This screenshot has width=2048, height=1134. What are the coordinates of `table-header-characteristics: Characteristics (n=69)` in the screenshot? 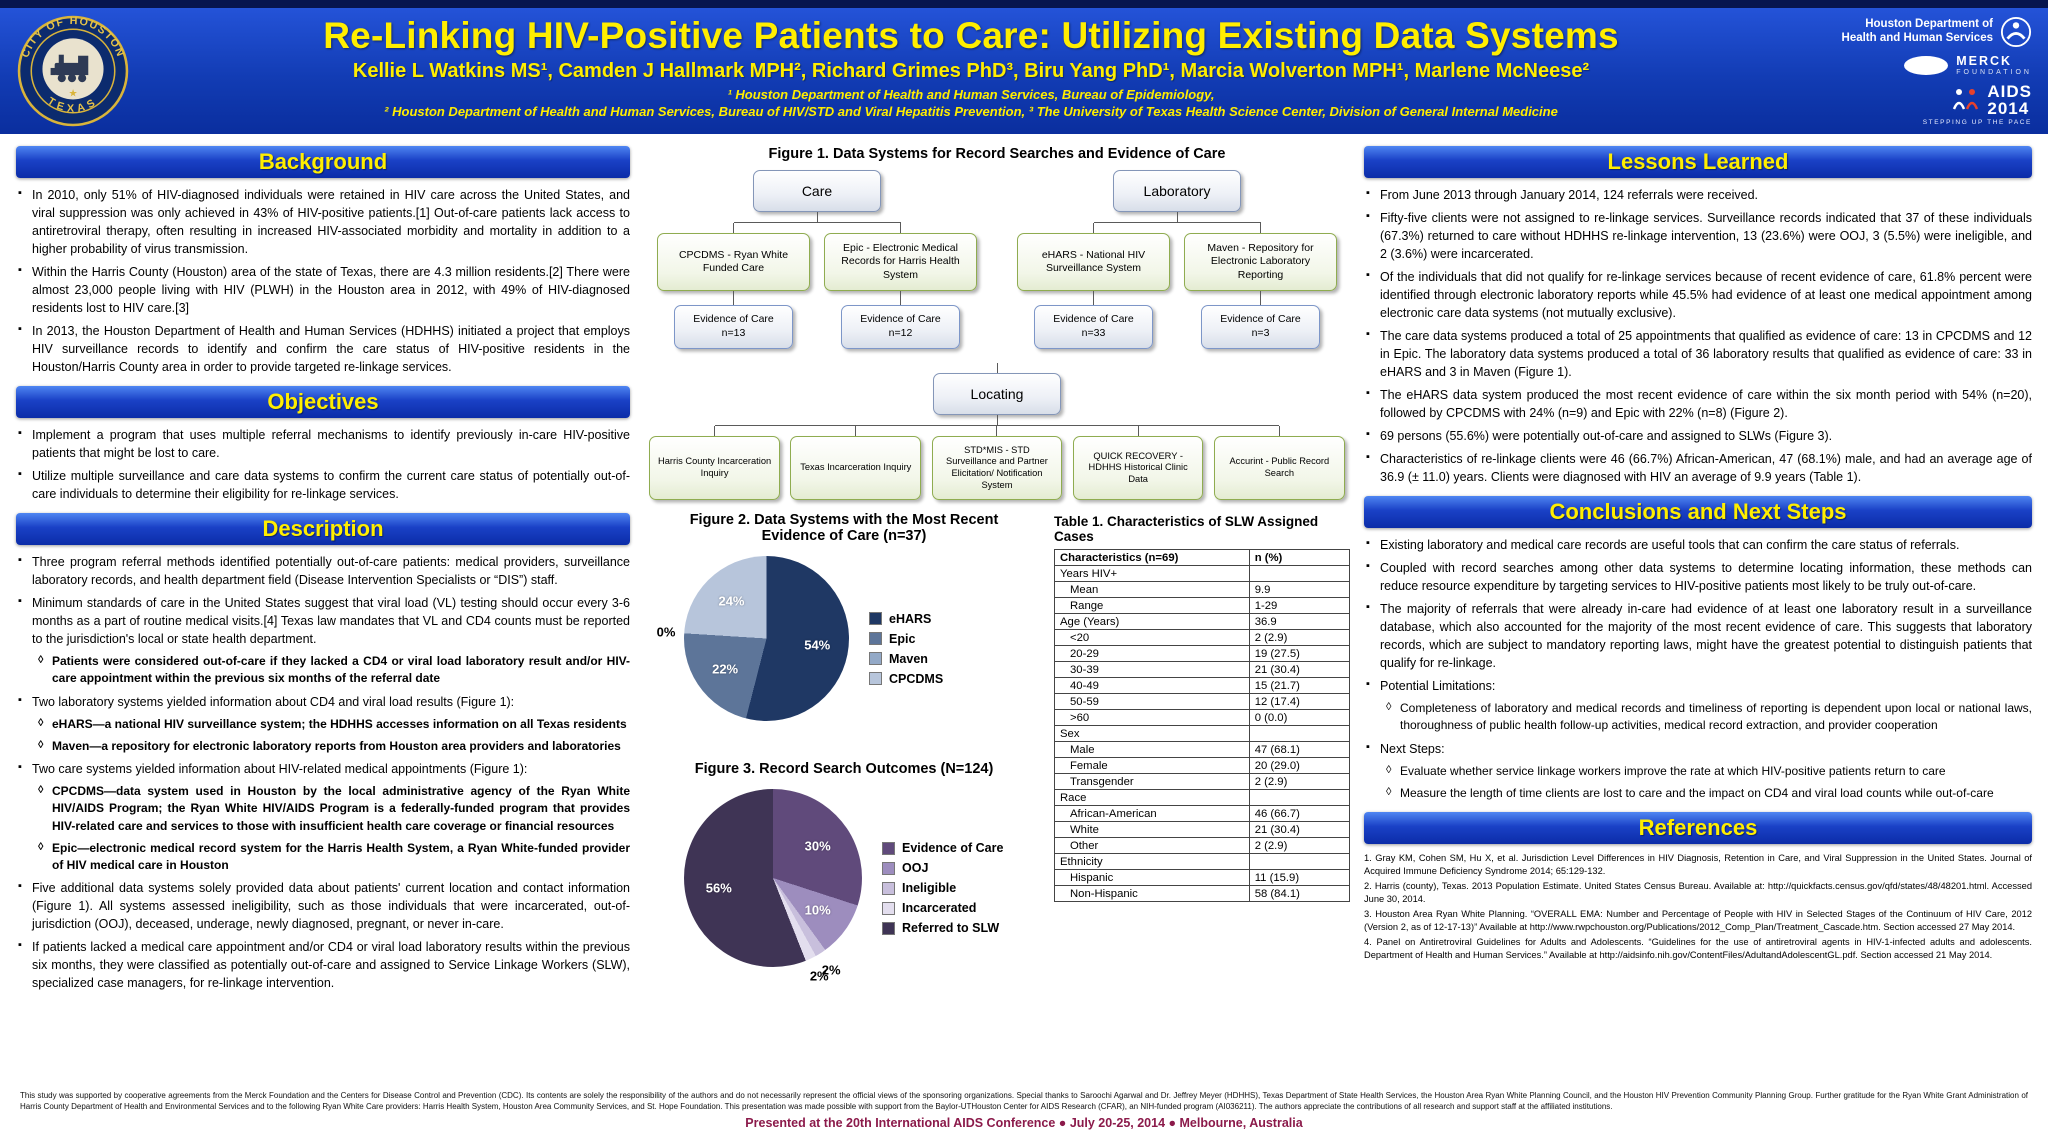 It's located at (1152, 557).